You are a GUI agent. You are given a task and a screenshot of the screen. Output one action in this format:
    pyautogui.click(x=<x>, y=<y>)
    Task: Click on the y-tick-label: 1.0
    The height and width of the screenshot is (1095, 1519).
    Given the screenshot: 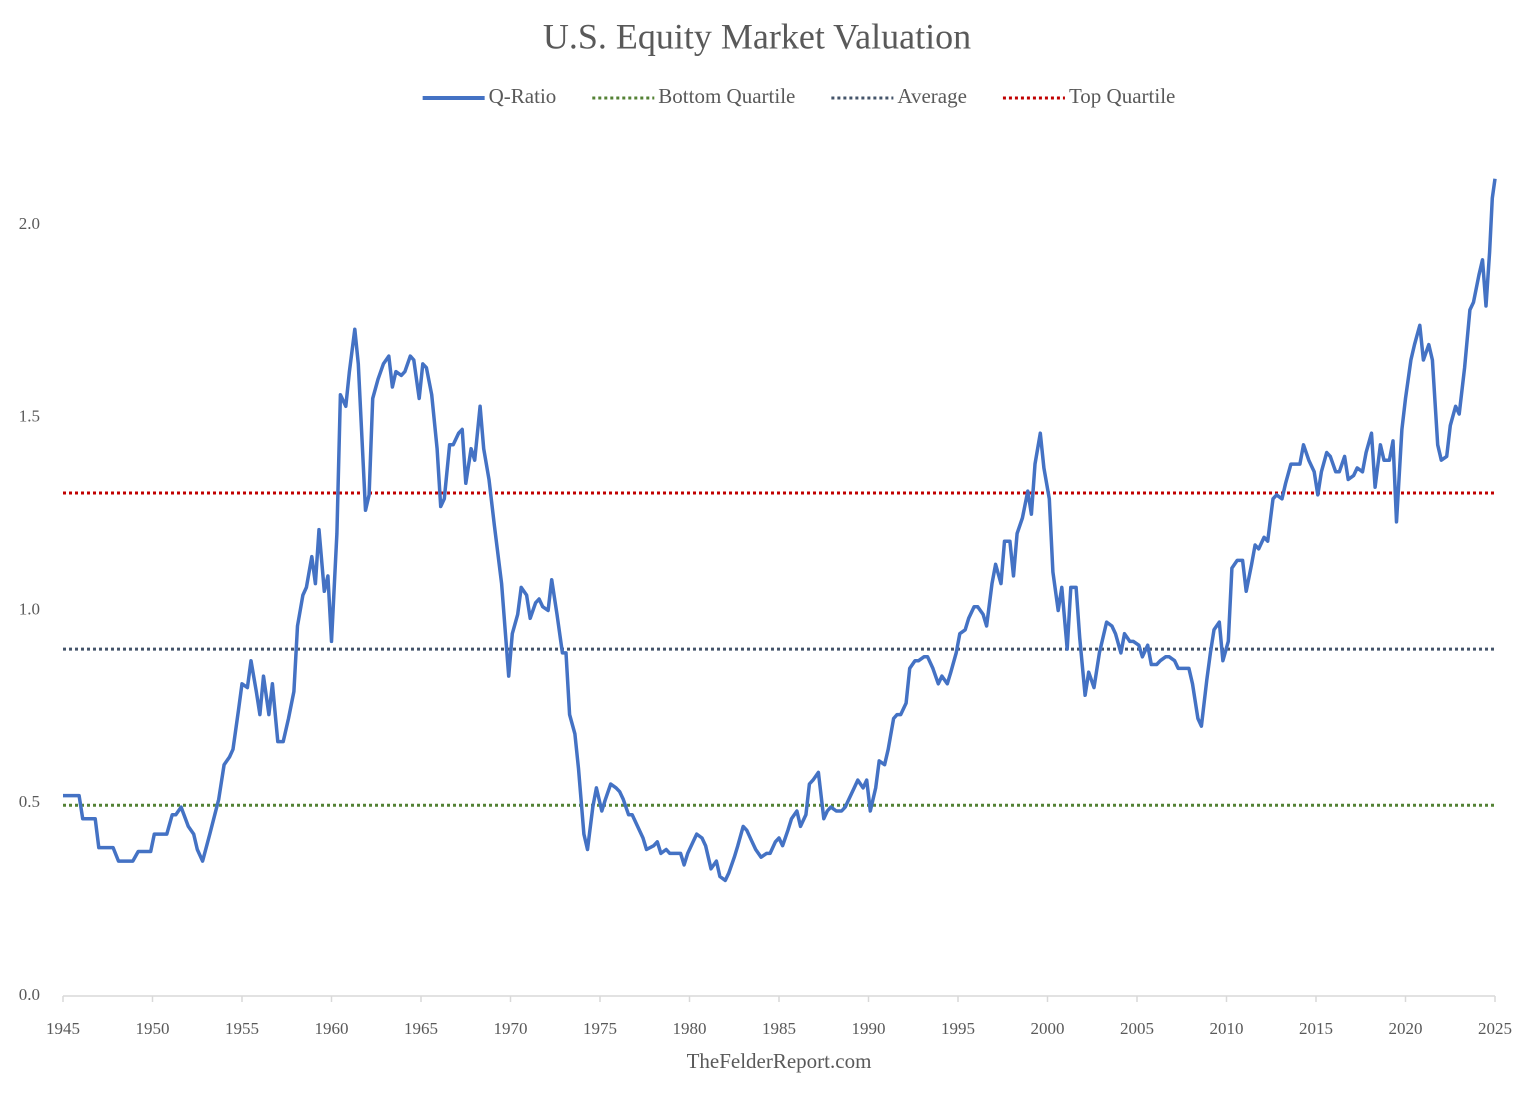 What is the action you would take?
    pyautogui.click(x=29, y=608)
    